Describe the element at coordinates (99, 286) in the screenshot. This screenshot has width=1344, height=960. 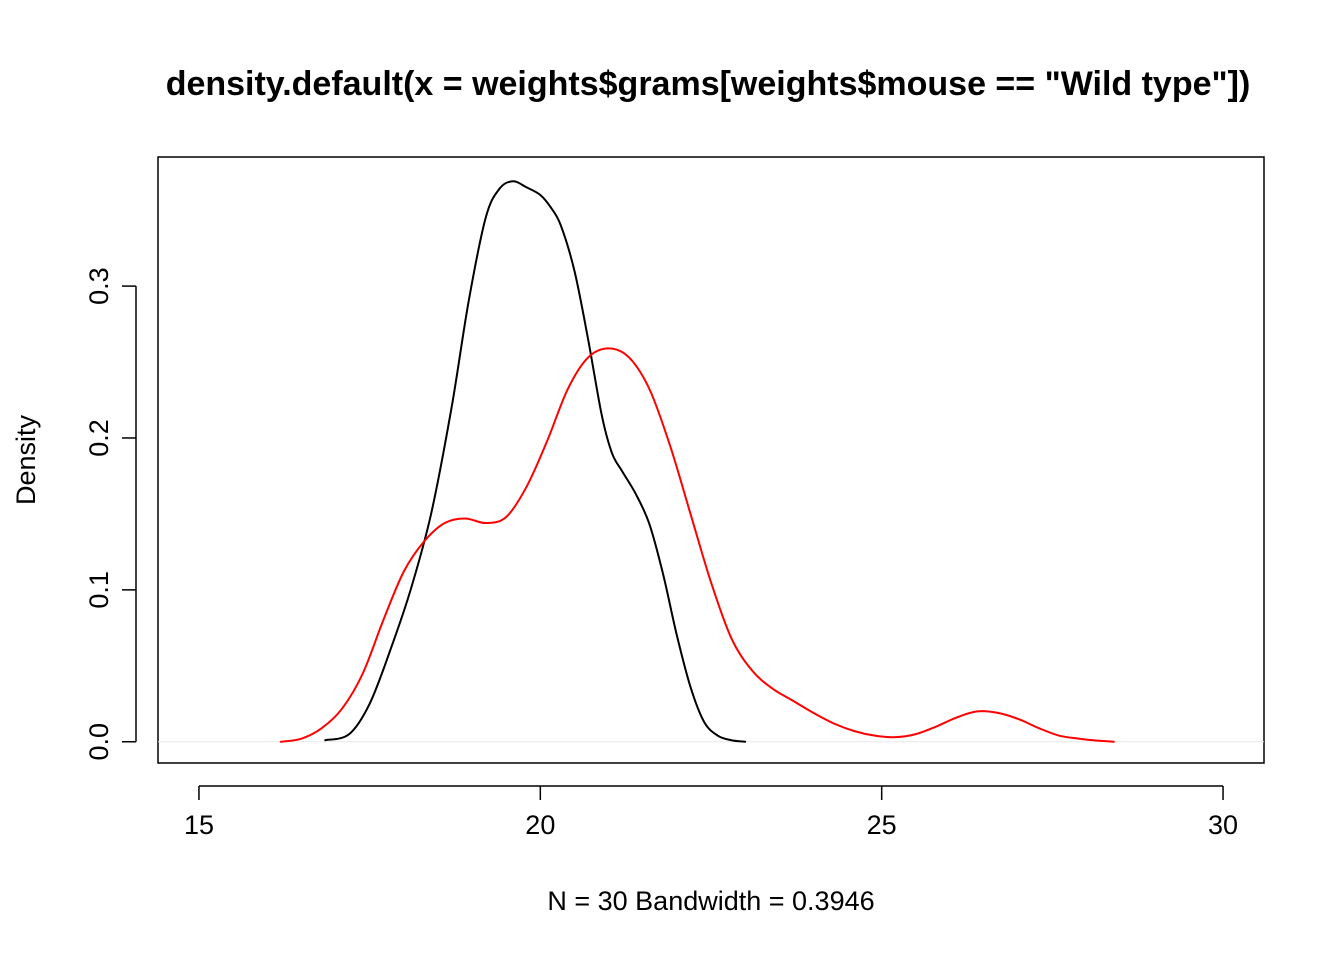
I see `y-tick-label: 0.3` at that location.